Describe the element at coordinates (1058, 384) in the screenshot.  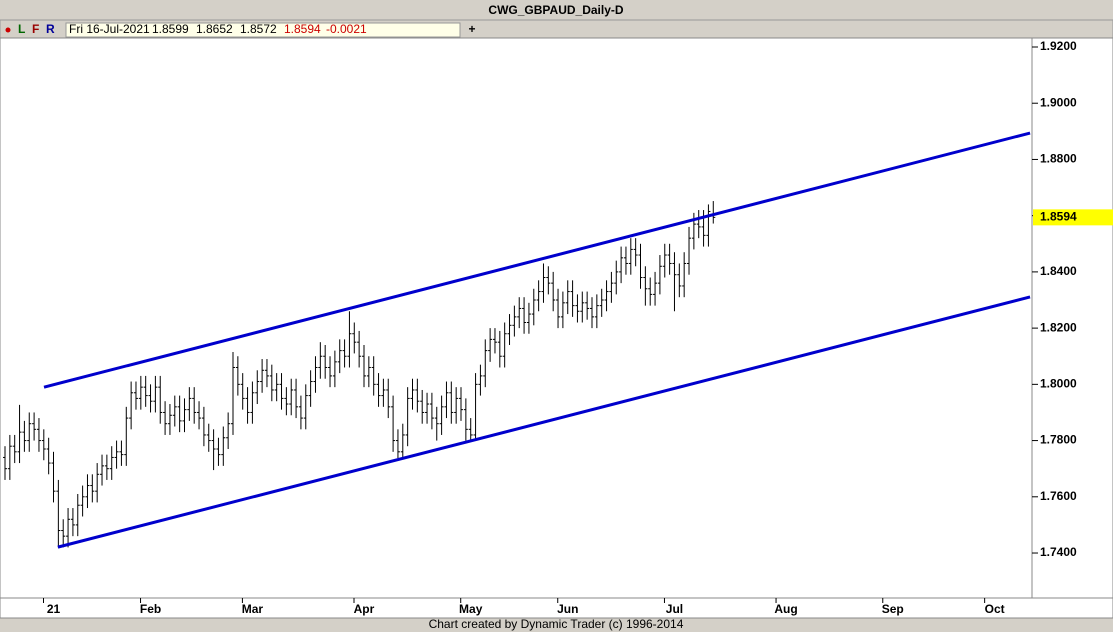
I see `y-tick-label: 1.8000` at that location.